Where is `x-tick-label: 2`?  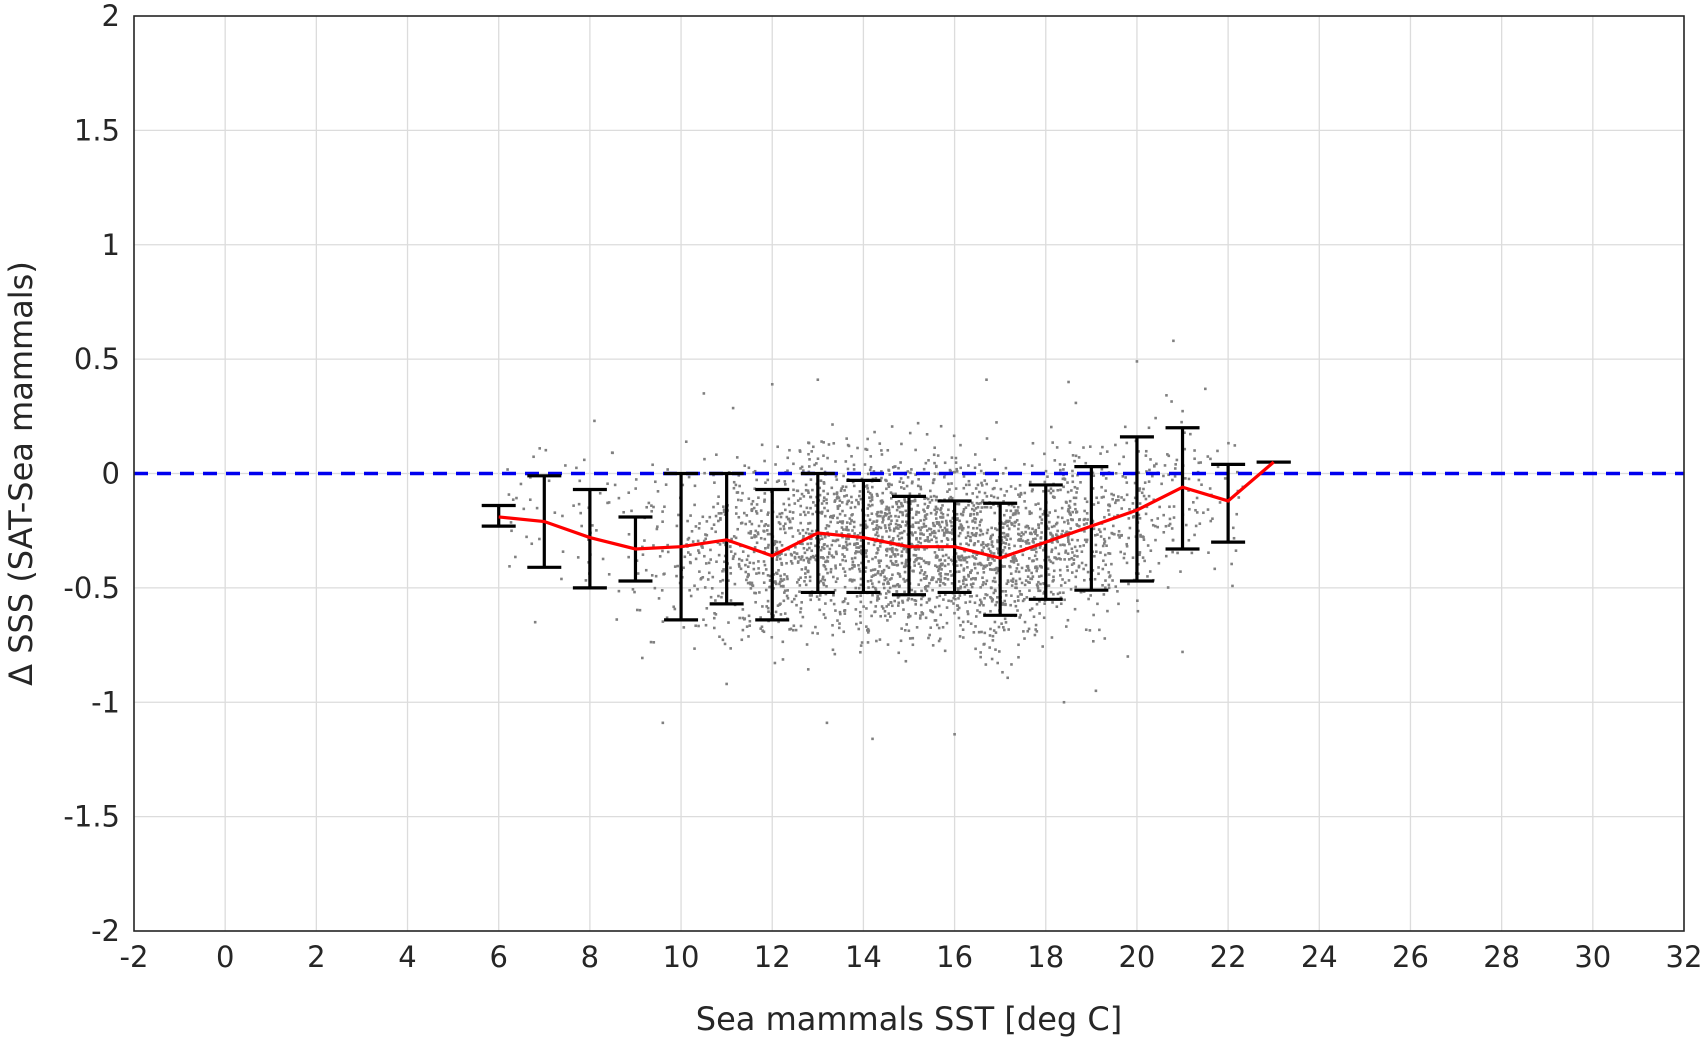 x-tick-label: 2 is located at coordinates (316, 957).